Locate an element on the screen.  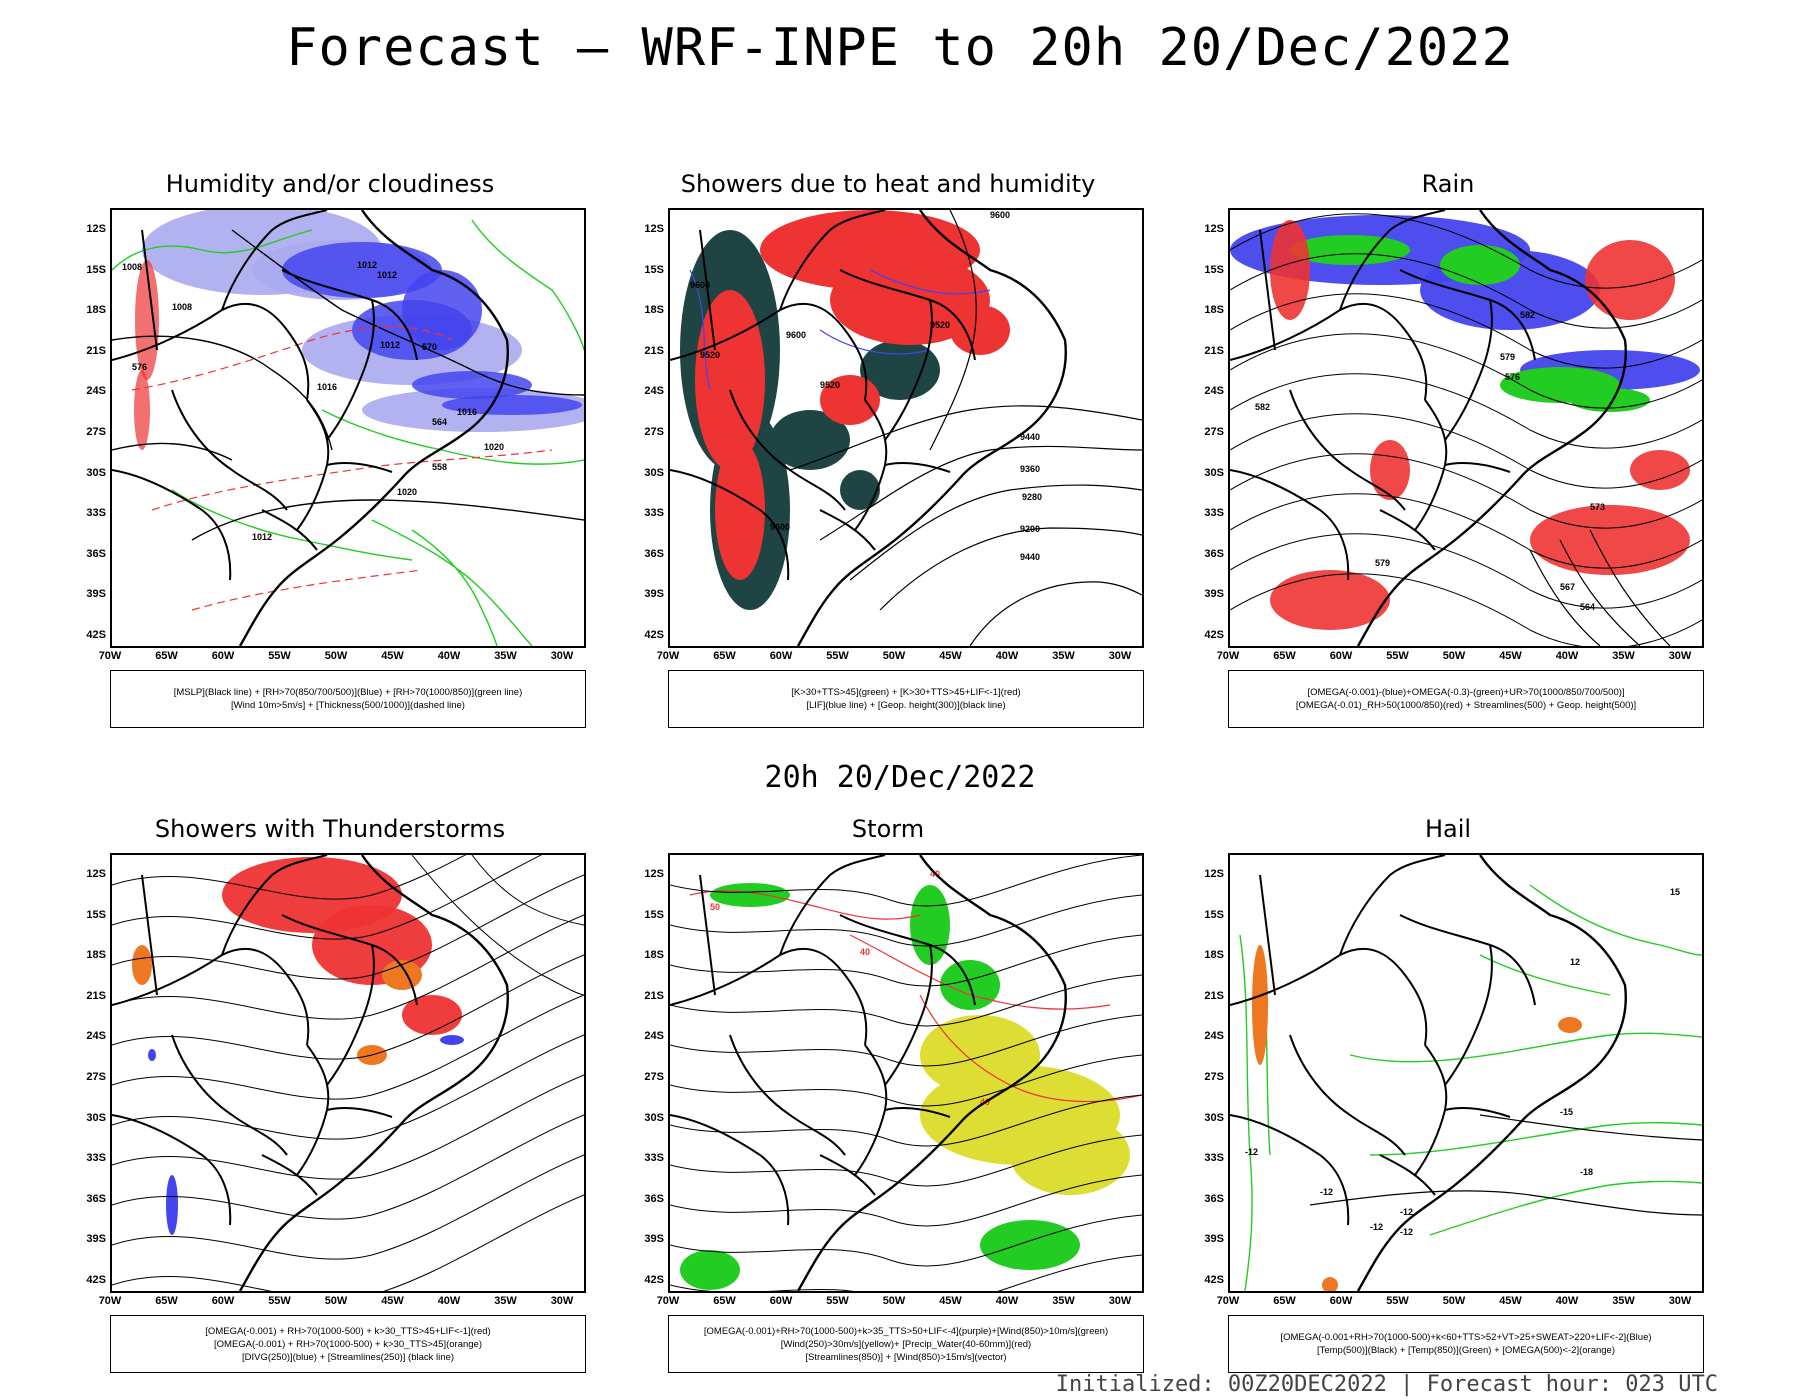
contour-label: 576 is located at coordinates (139, 367).